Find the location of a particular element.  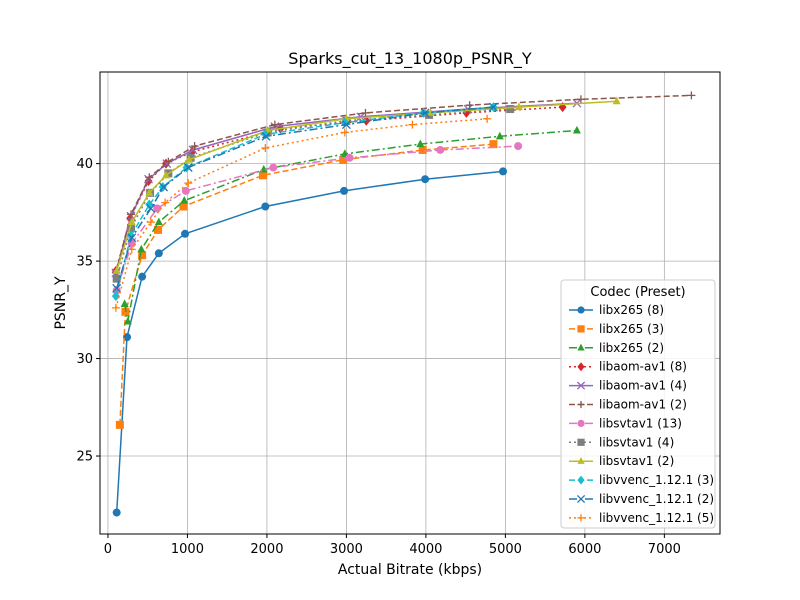

x-tick-label: 2000 is located at coordinates (266, 549).